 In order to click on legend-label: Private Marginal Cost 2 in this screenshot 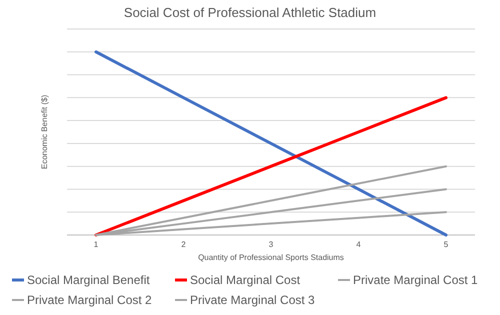, I will do `click(89, 300)`.